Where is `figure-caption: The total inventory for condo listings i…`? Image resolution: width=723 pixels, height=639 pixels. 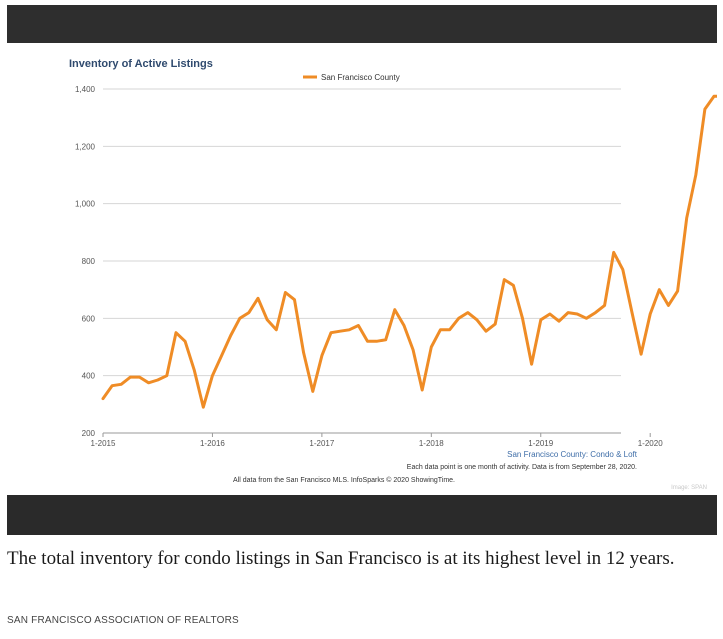 figure-caption: The total inventory for condo listings i… is located at coordinates (341, 558).